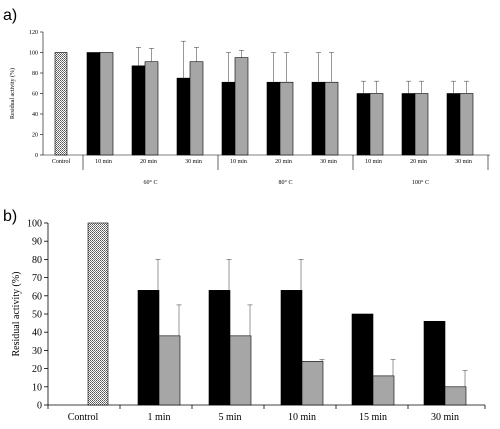 This screenshot has width=500, height=429. I want to click on panel-a-label: a), so click(10, 15).